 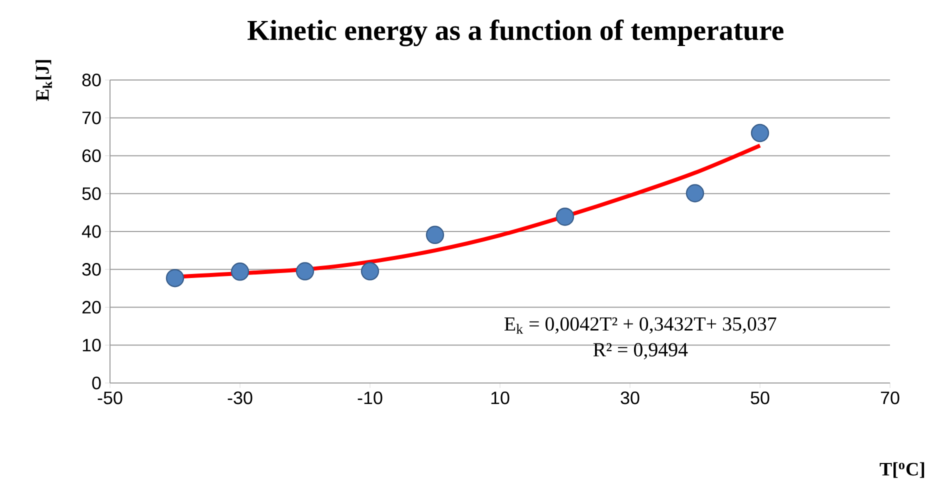 What do you see at coordinates (500, 398) in the screenshot?
I see `x-tick-label: 10` at bounding box center [500, 398].